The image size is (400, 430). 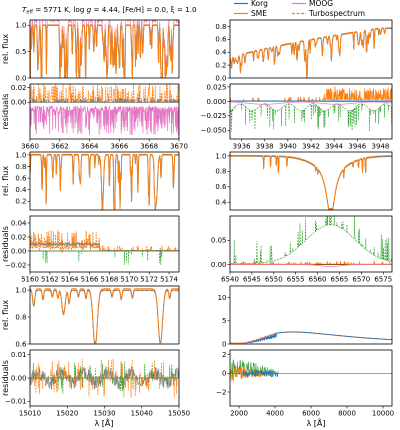 What do you see at coordinates (239, 414) in the screenshot?
I see `x-tick-label: 2000` at bounding box center [239, 414].